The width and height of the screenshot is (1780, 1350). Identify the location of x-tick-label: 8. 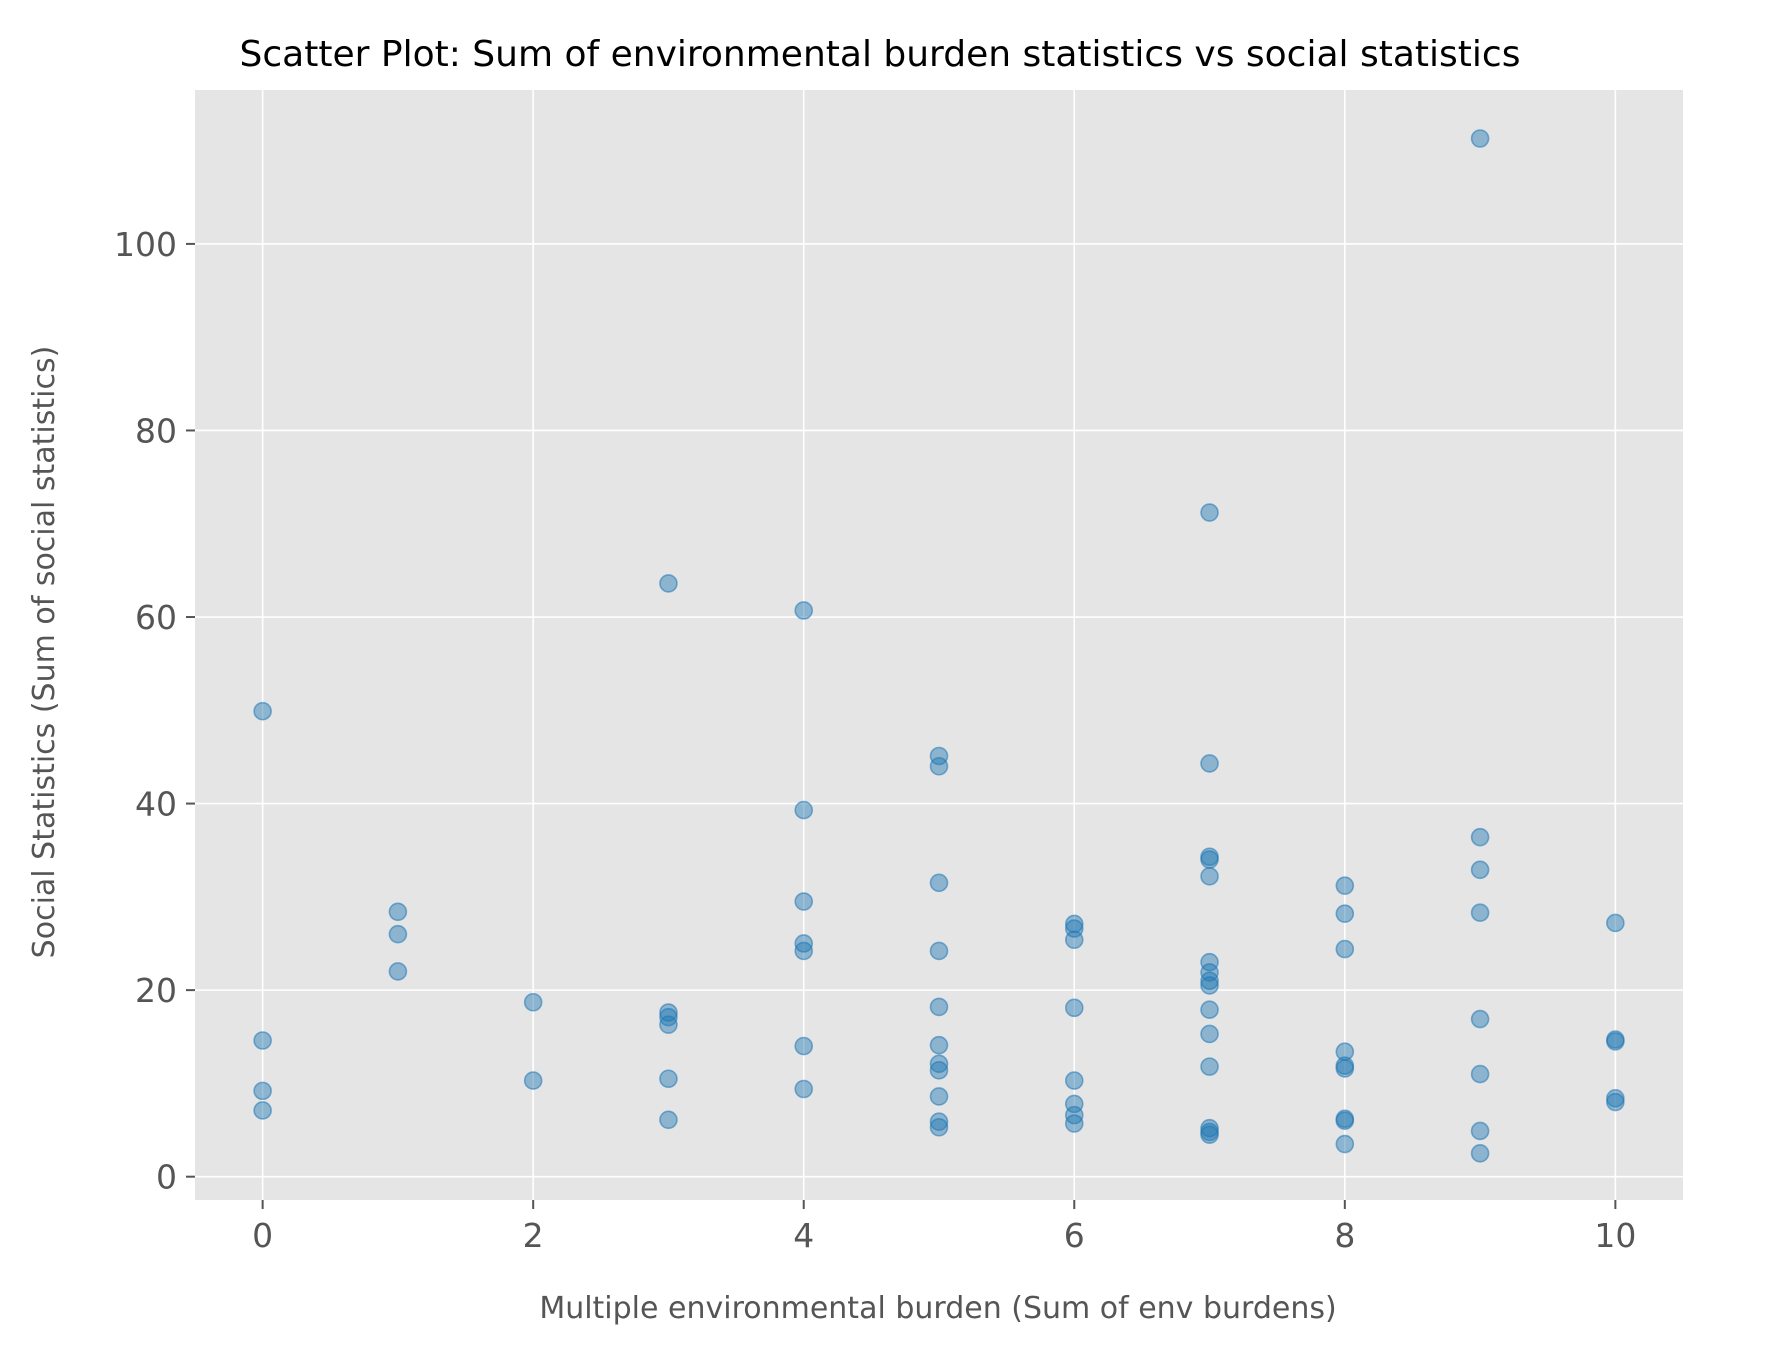
(1344, 1235).